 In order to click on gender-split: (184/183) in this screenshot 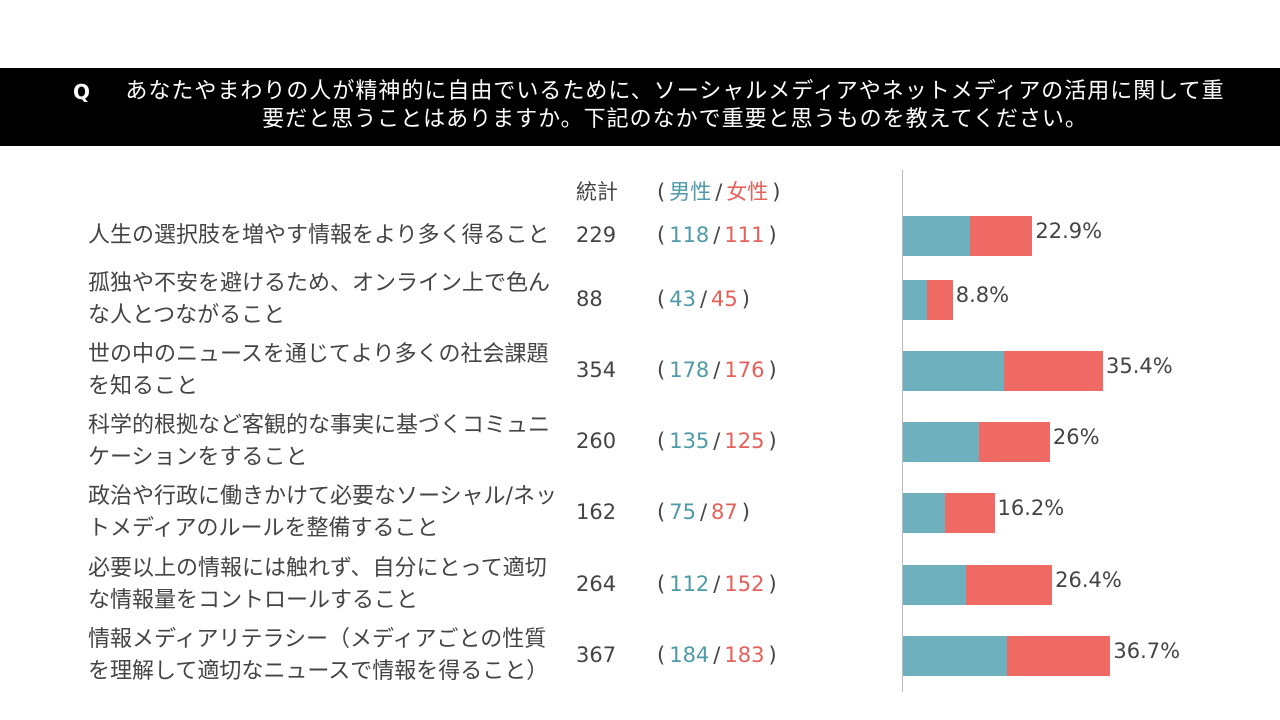, I will do `click(719, 655)`.